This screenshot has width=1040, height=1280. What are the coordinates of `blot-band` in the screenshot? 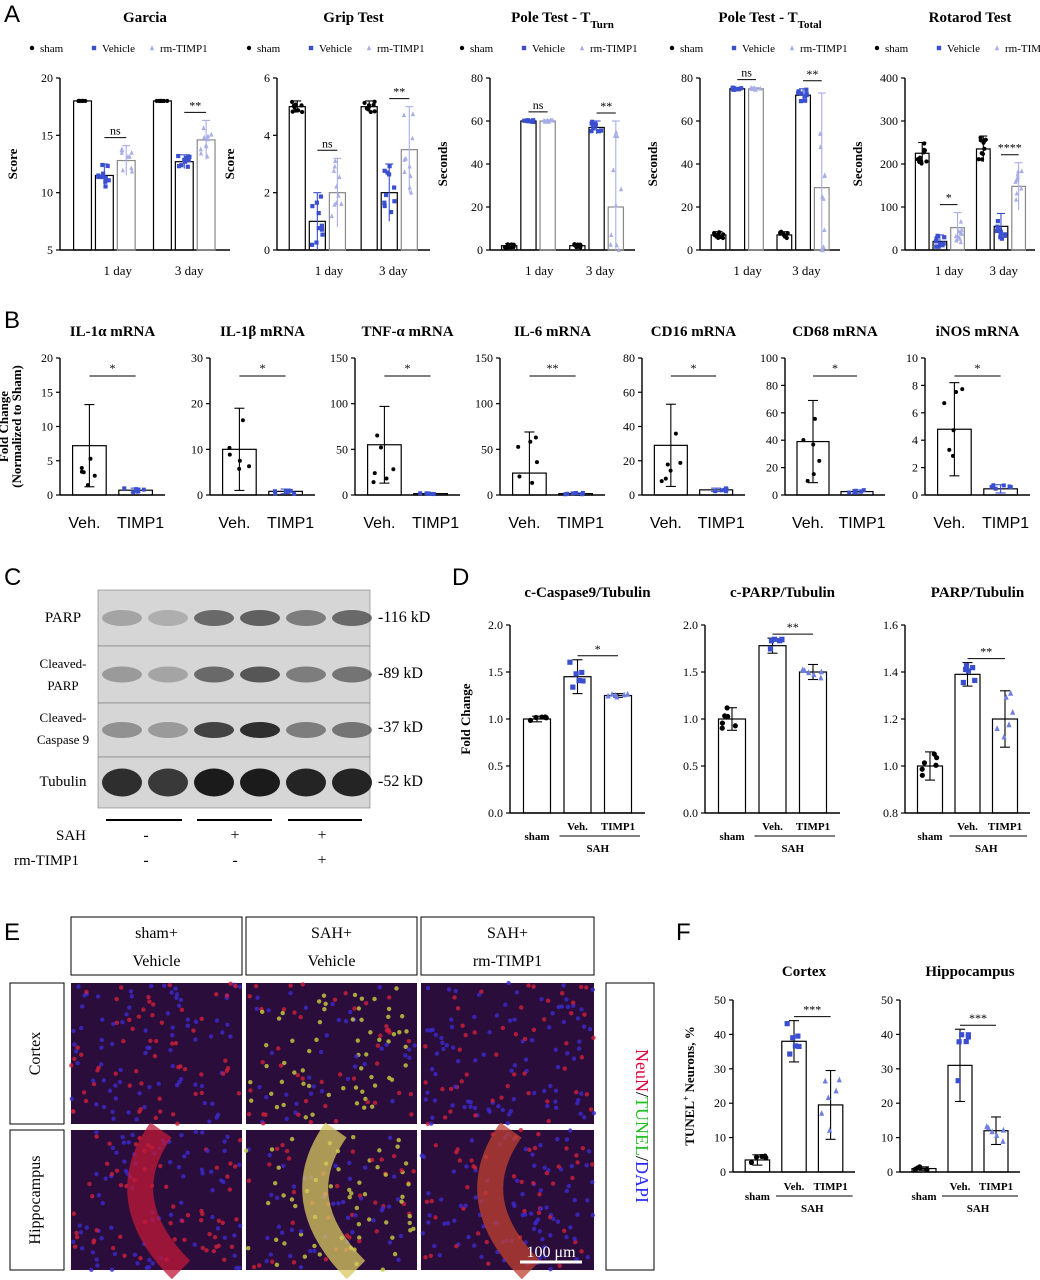 It's located at (214, 782).